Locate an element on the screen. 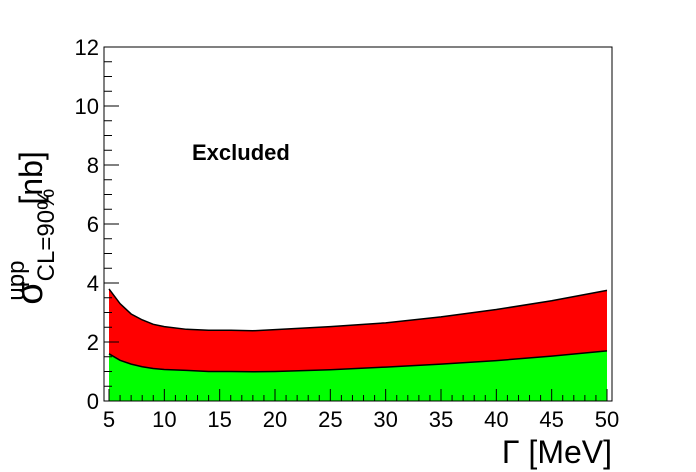  x-tick-labels: 5 10 15 20 25 30 35 40 45 50 is located at coordinates (361, 419).